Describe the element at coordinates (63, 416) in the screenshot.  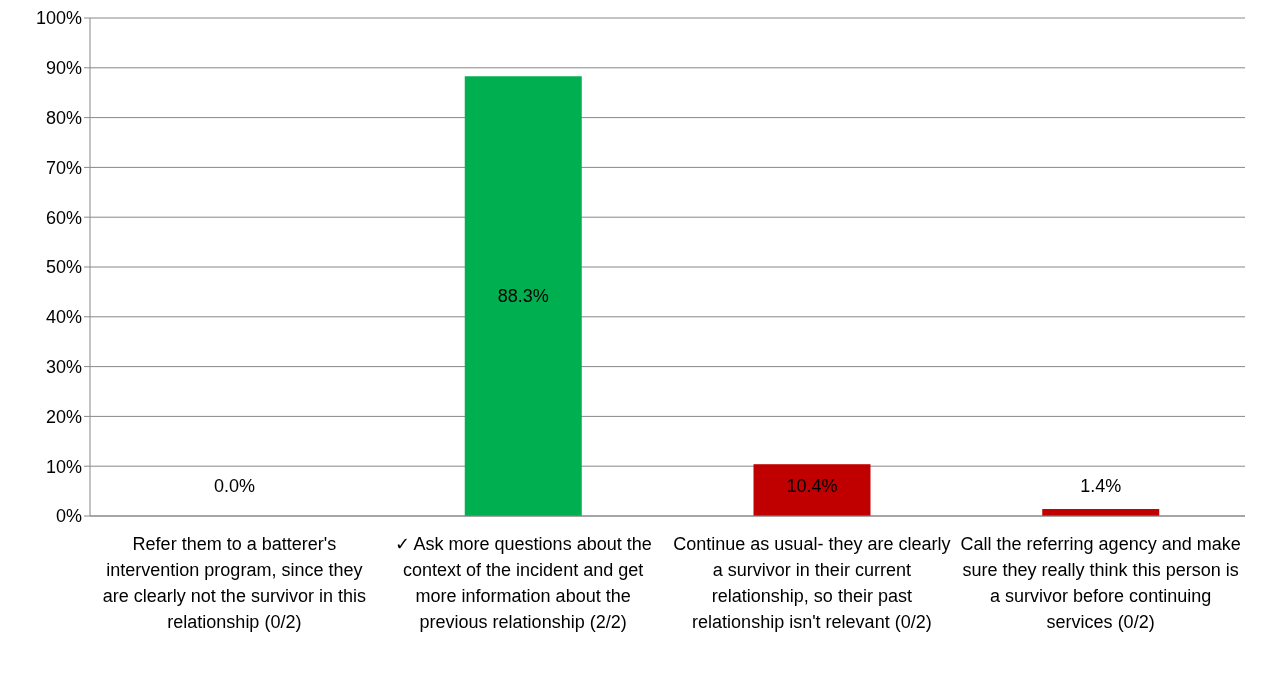
I see `y-tick-label: 20%` at that location.